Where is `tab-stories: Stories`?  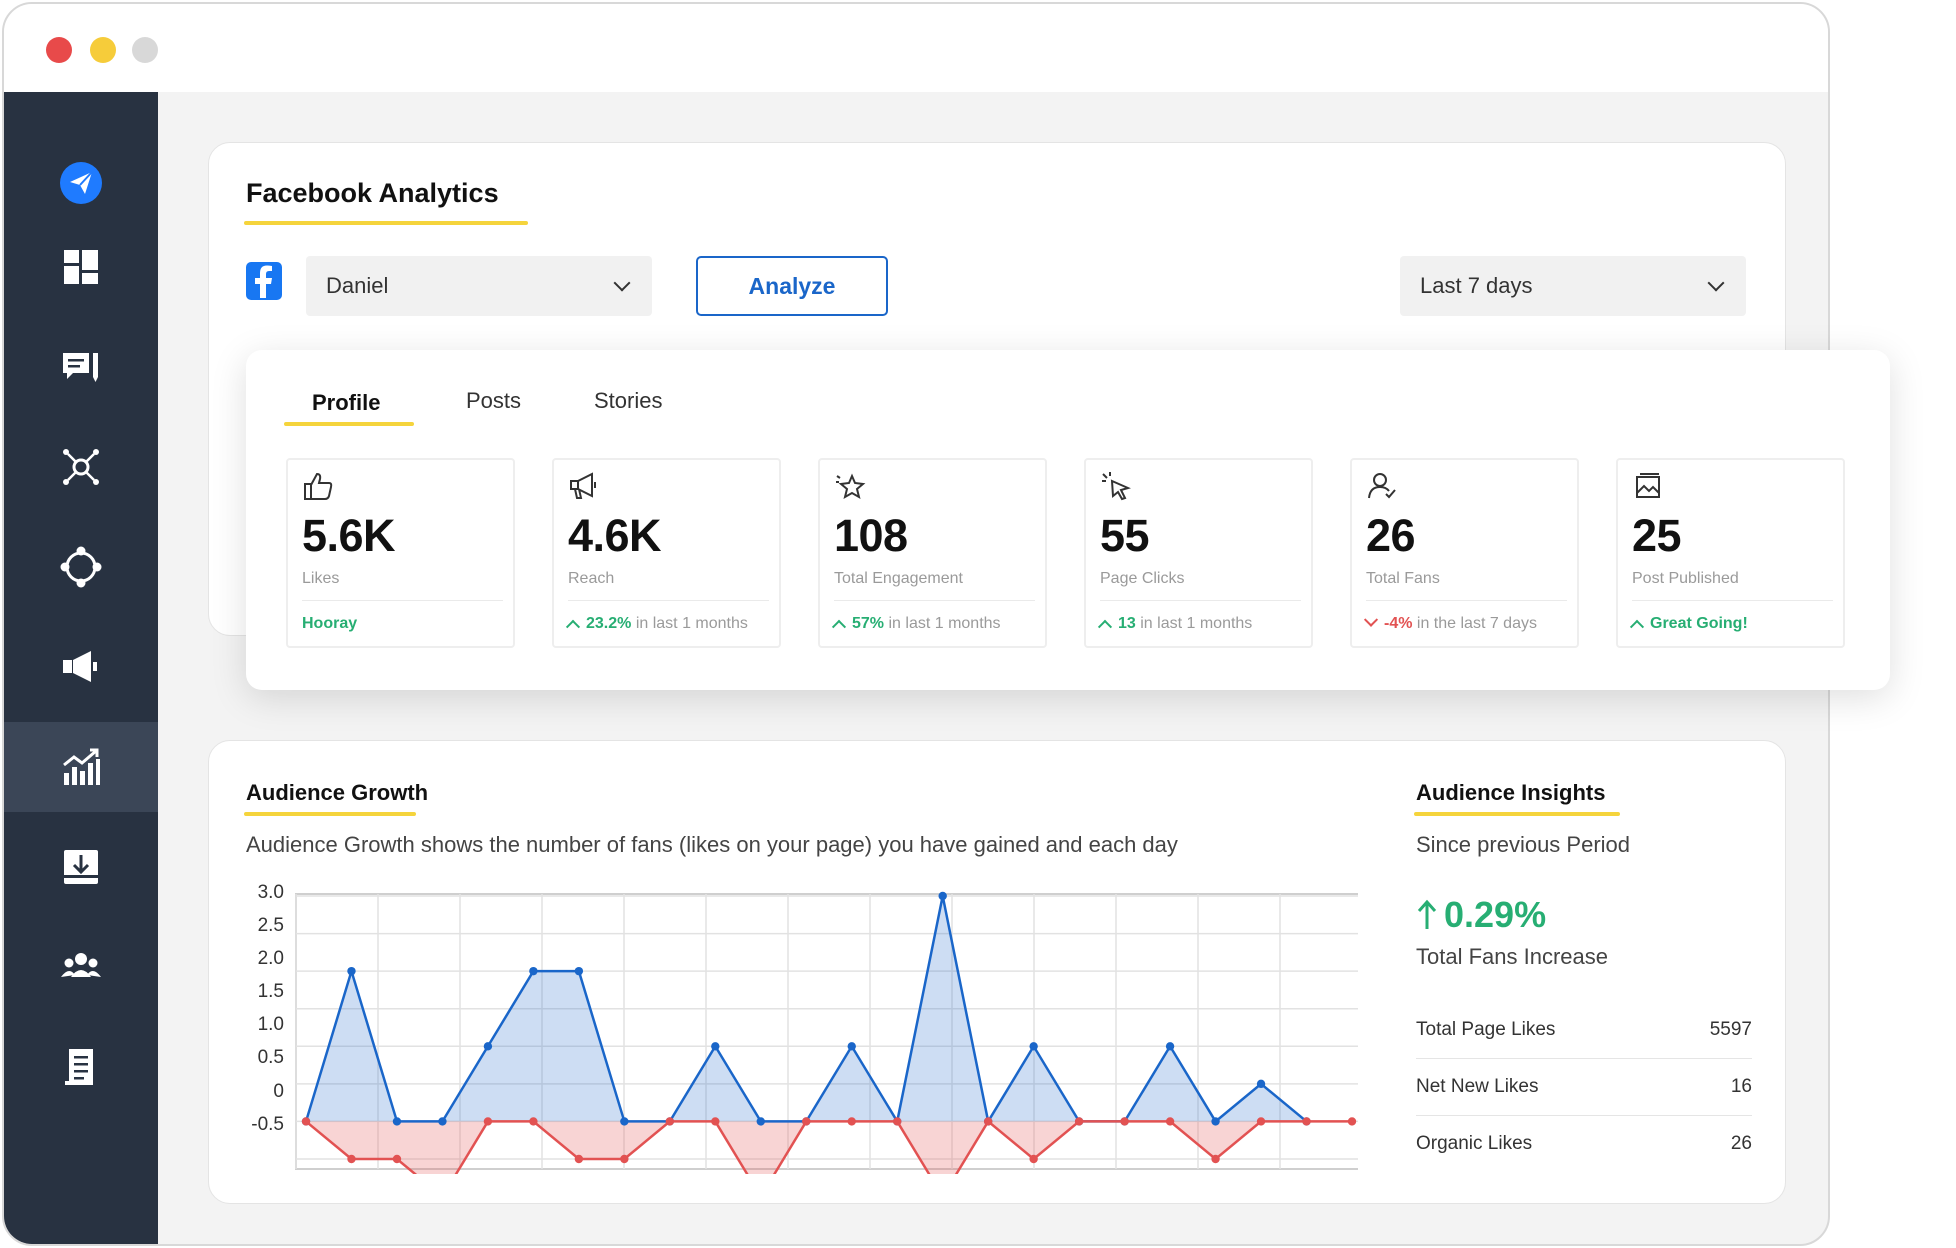
tab-stories: Stories is located at coordinates (628, 400).